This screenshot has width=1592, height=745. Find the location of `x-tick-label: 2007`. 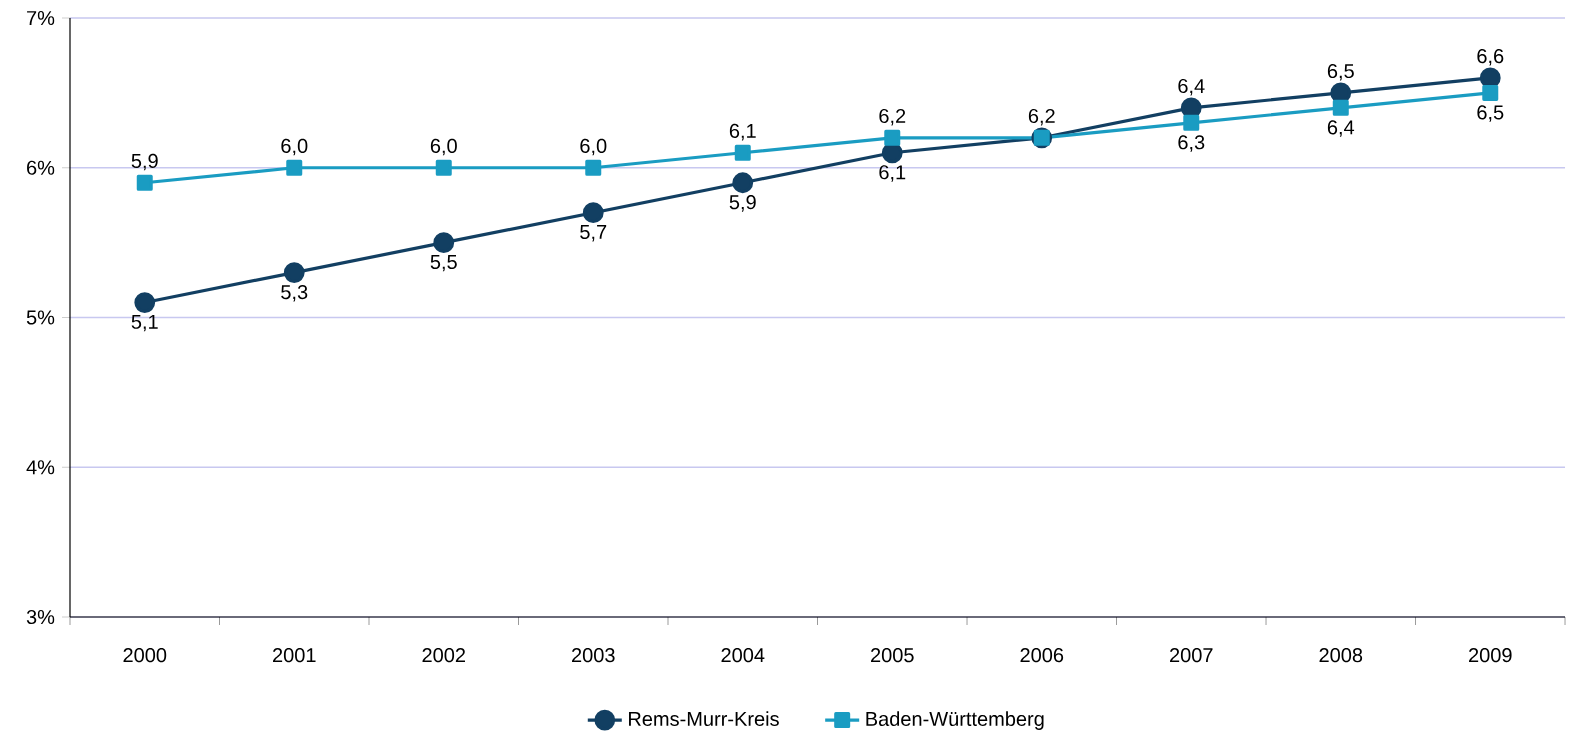

x-tick-label: 2007 is located at coordinates (1191, 655).